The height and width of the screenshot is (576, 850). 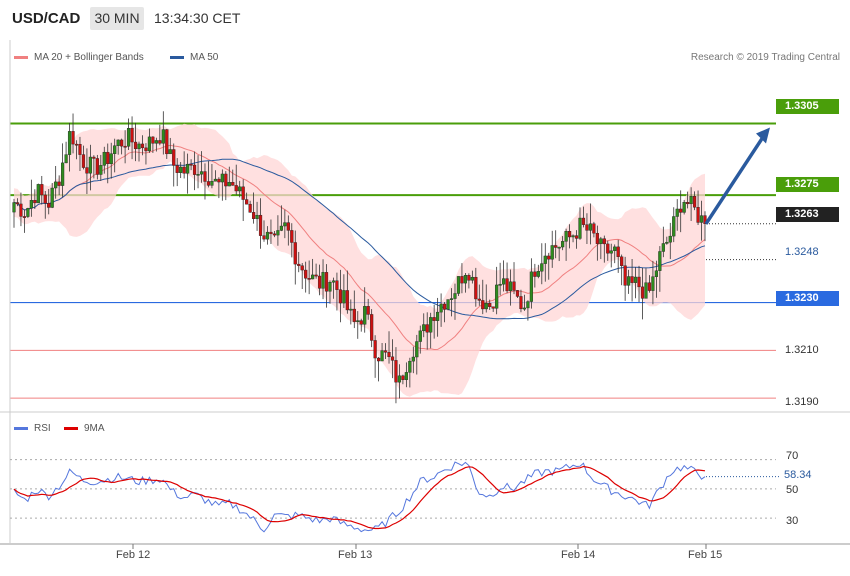 What do you see at coordinates (763, 135) in the screenshot?
I see `projection-arrow-head` at bounding box center [763, 135].